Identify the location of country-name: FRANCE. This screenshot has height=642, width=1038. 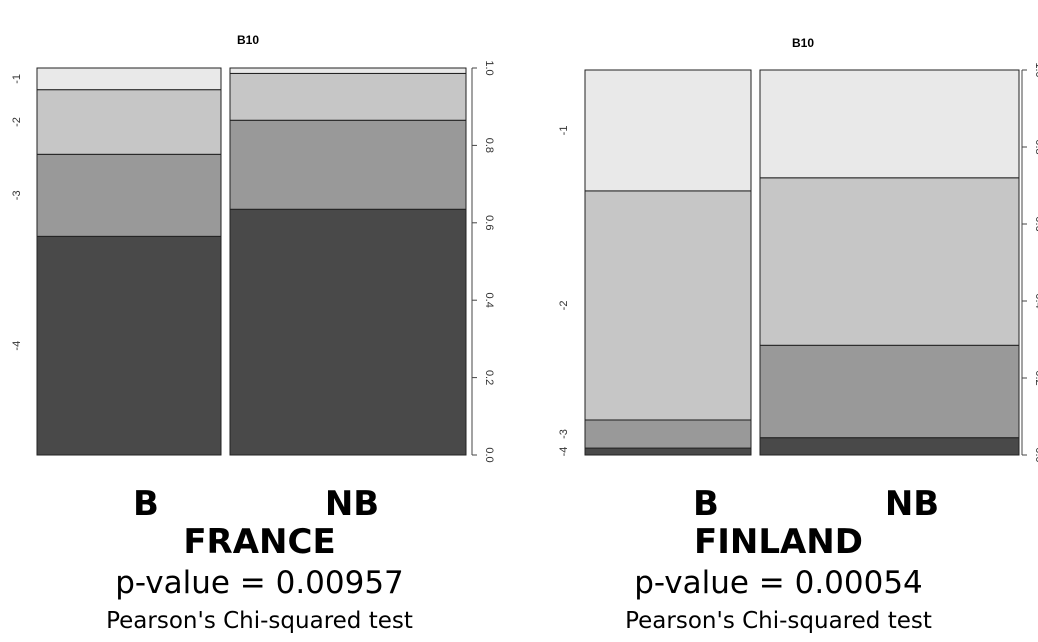
(259, 542).